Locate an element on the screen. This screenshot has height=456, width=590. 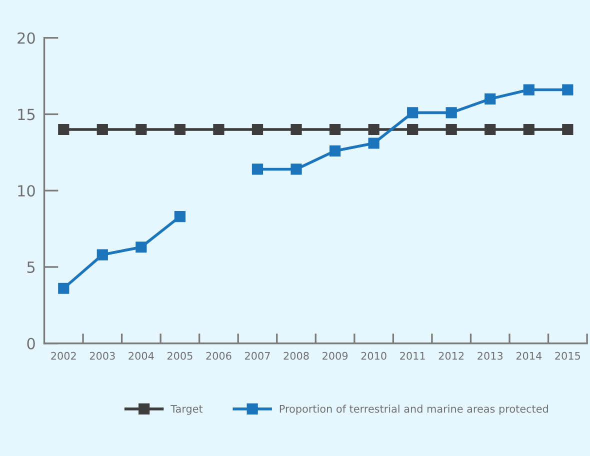
x-tick-label: 2009 is located at coordinates (335, 356).